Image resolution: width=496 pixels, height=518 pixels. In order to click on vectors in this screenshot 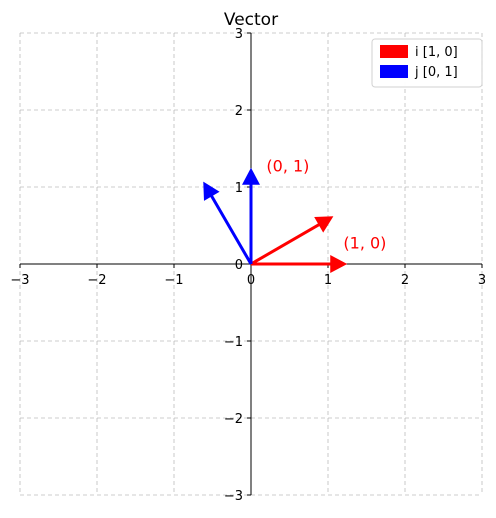, I will do `click(275, 220)`.